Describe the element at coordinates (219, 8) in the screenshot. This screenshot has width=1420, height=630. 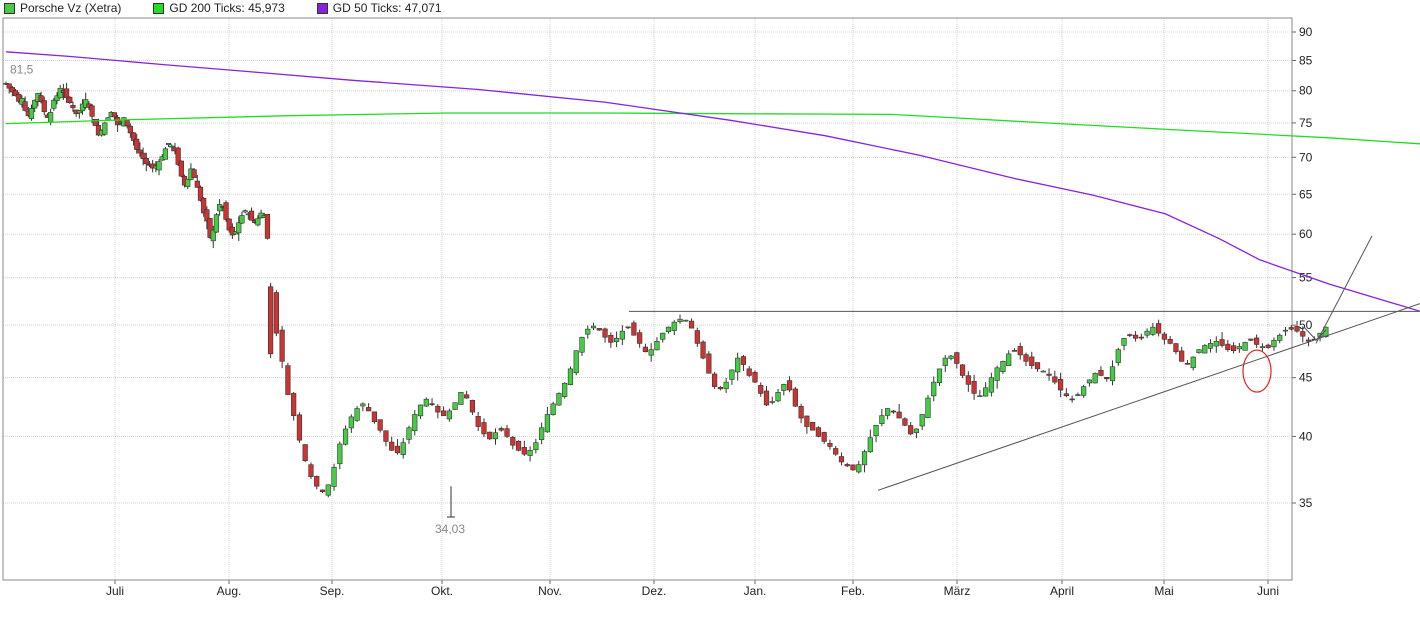
I see `legend-item-gd200: GD 200 Ticks: 45,973` at that location.